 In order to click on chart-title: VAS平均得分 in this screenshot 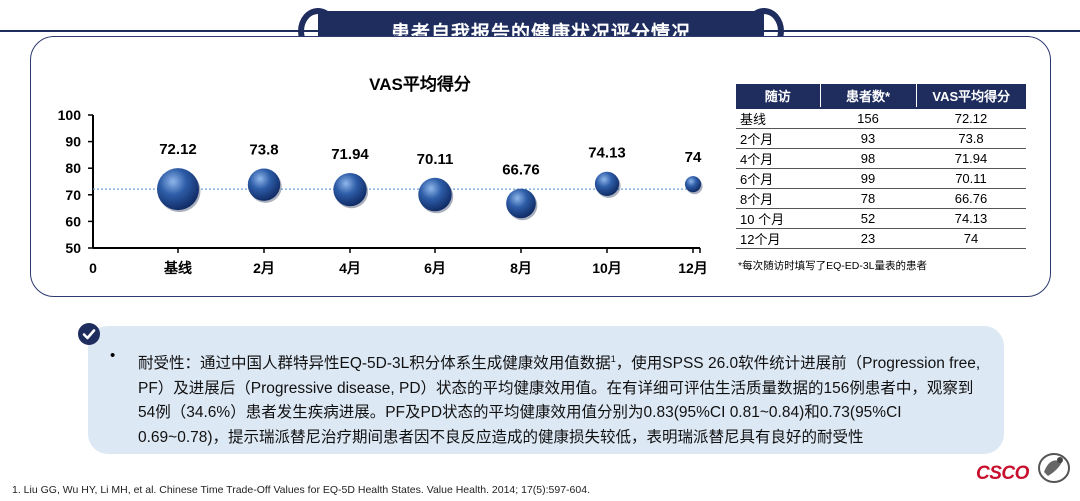, I will do `click(420, 84)`.